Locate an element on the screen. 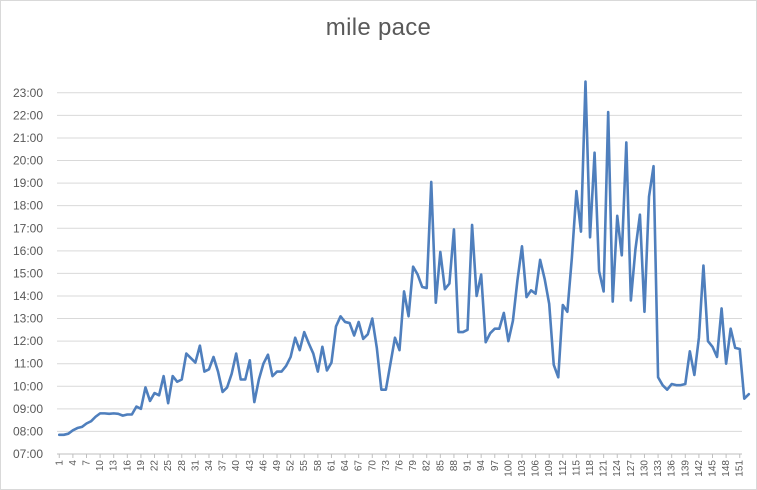 The height and width of the screenshot is (490, 757). x-tick-label: 136 is located at coordinates (672, 468).